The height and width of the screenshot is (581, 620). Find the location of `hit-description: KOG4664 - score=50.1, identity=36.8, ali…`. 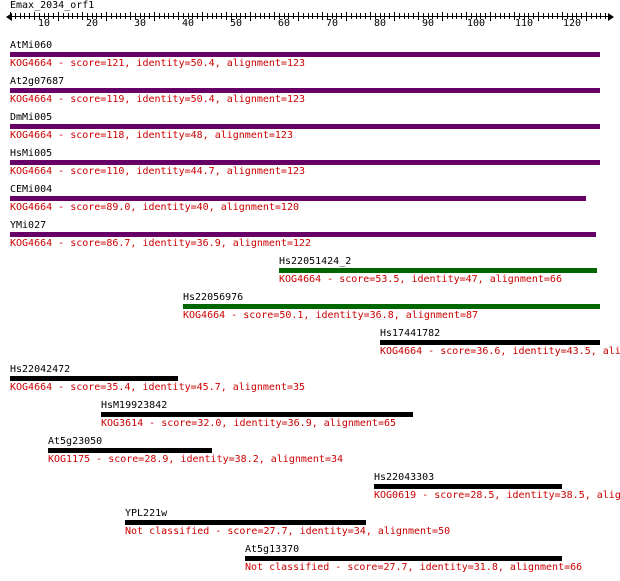

hit-description: KOG4664 - score=50.1, identity=36.8, ali… is located at coordinates (331, 315).